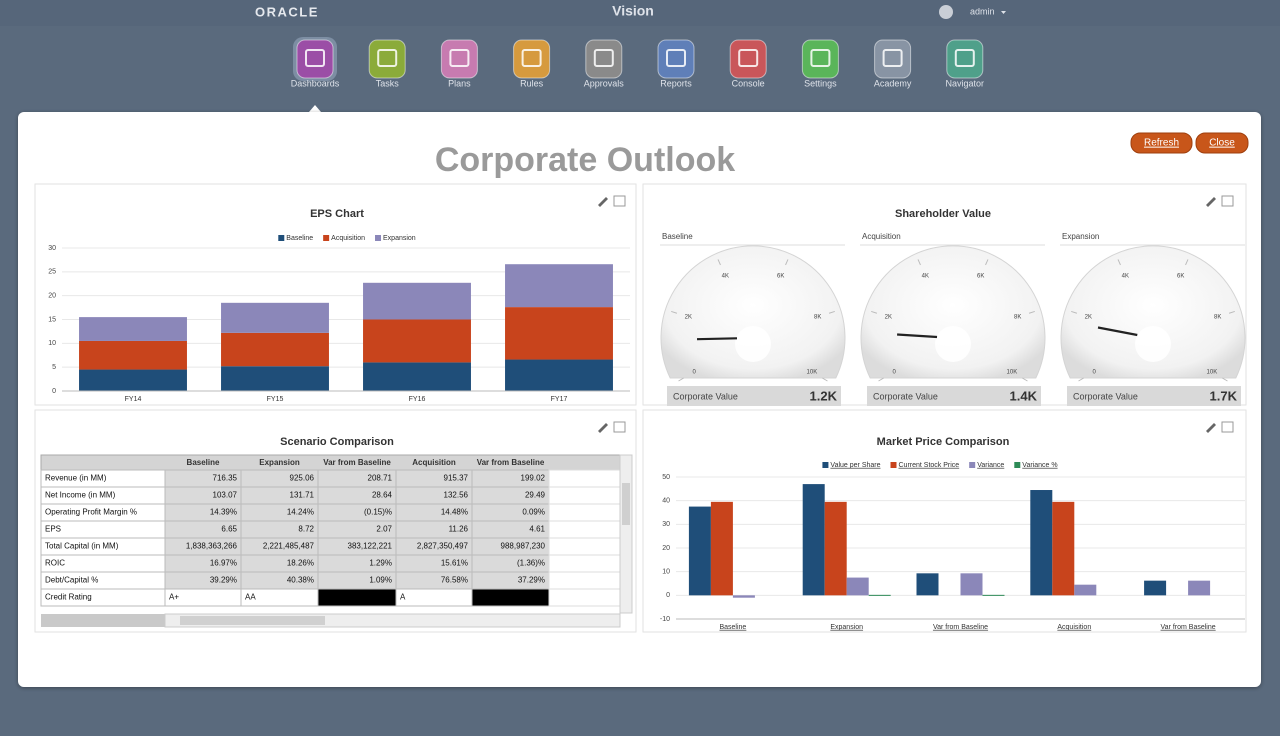  I want to click on user-icon, so click(946, 12).